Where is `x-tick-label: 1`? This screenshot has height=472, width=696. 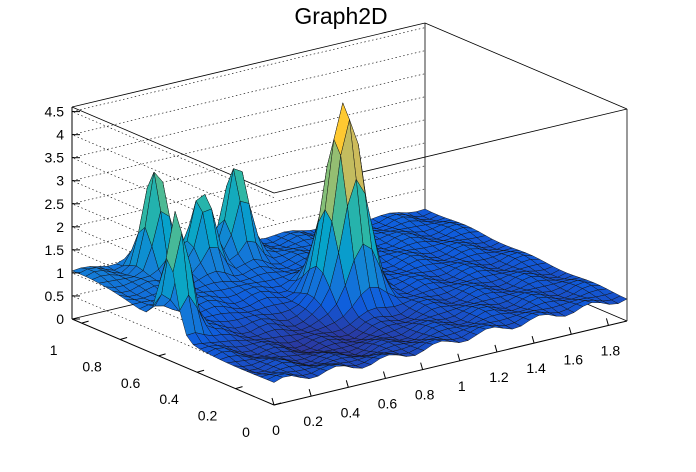 x-tick-label: 1 is located at coordinates (462, 386).